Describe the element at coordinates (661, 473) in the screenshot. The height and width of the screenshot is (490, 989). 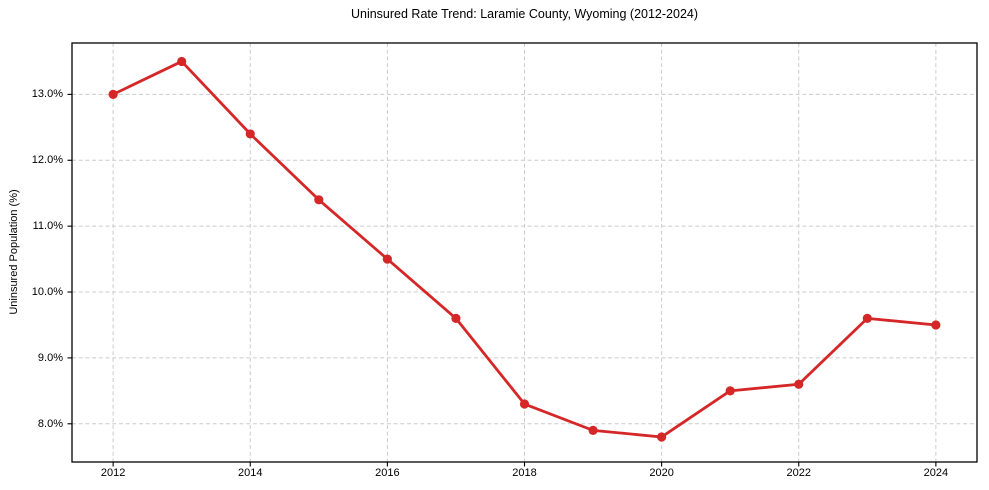
I see `x-tick-label: 2020` at that location.